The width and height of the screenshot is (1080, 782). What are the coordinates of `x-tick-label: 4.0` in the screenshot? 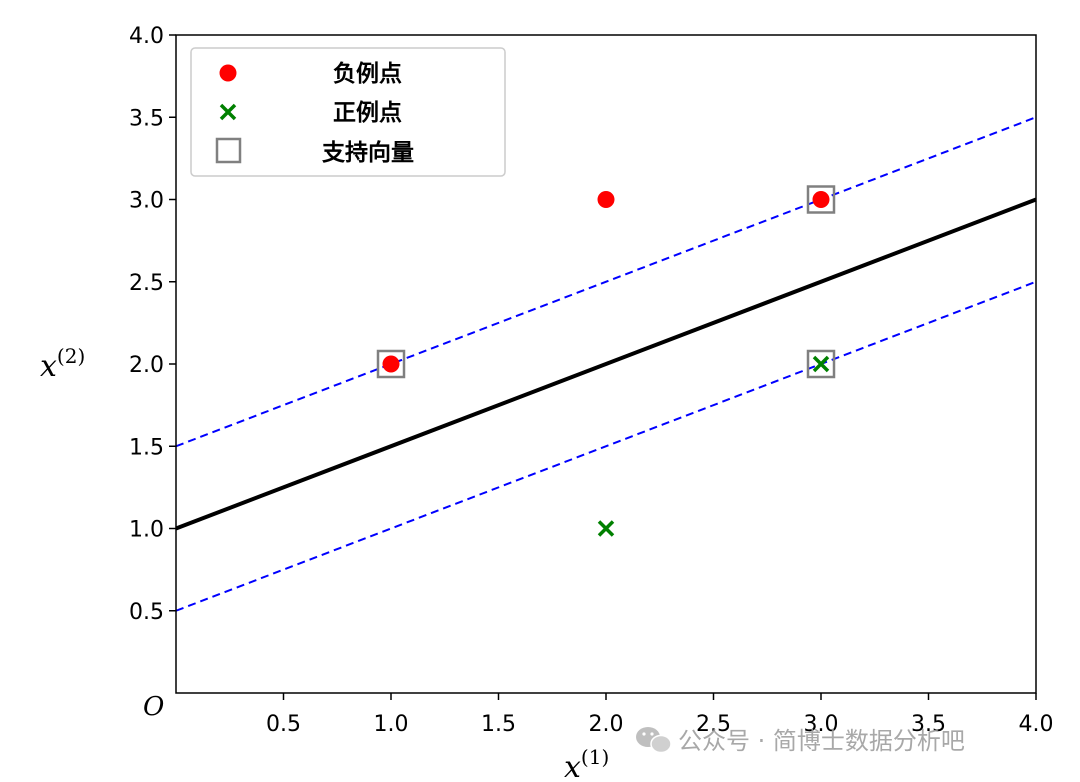 It's located at (1036, 724).